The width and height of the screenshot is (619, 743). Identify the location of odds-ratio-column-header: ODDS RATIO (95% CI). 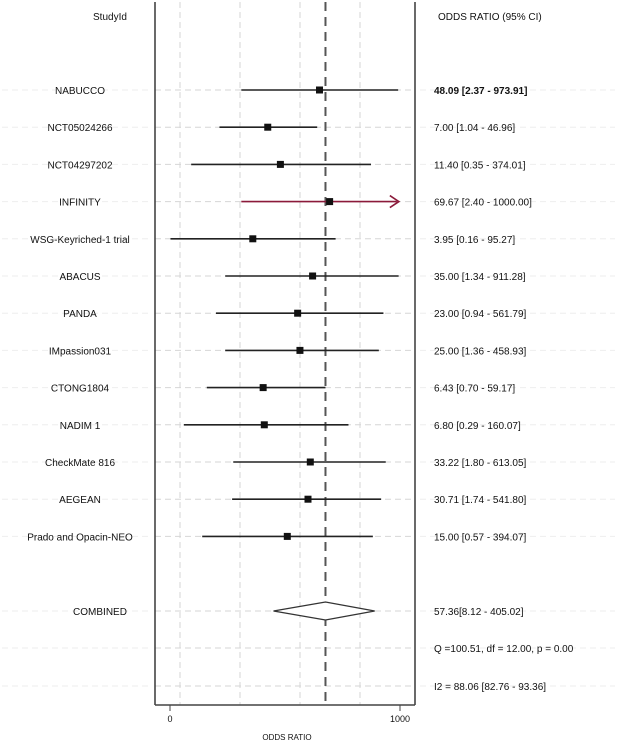
(490, 17).